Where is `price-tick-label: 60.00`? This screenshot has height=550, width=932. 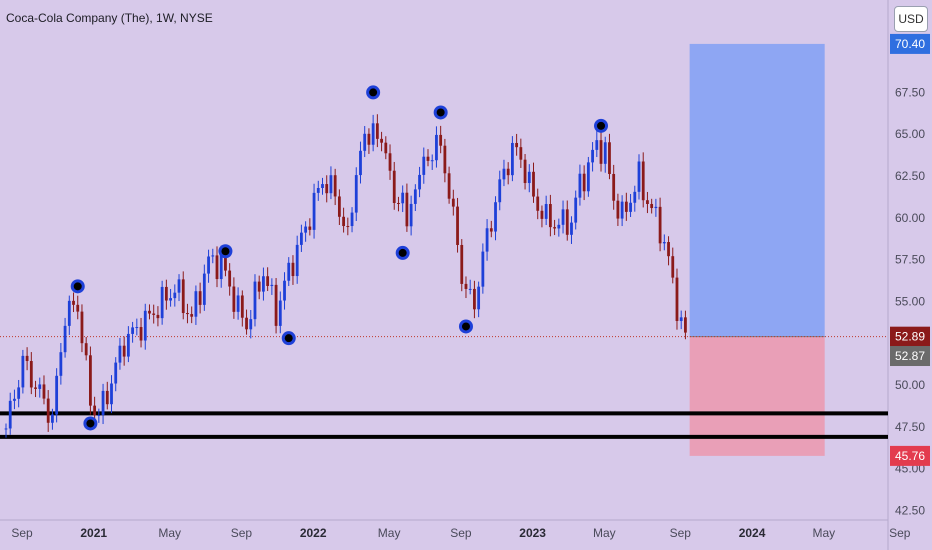 price-tick-label: 60.00 is located at coordinates (910, 218).